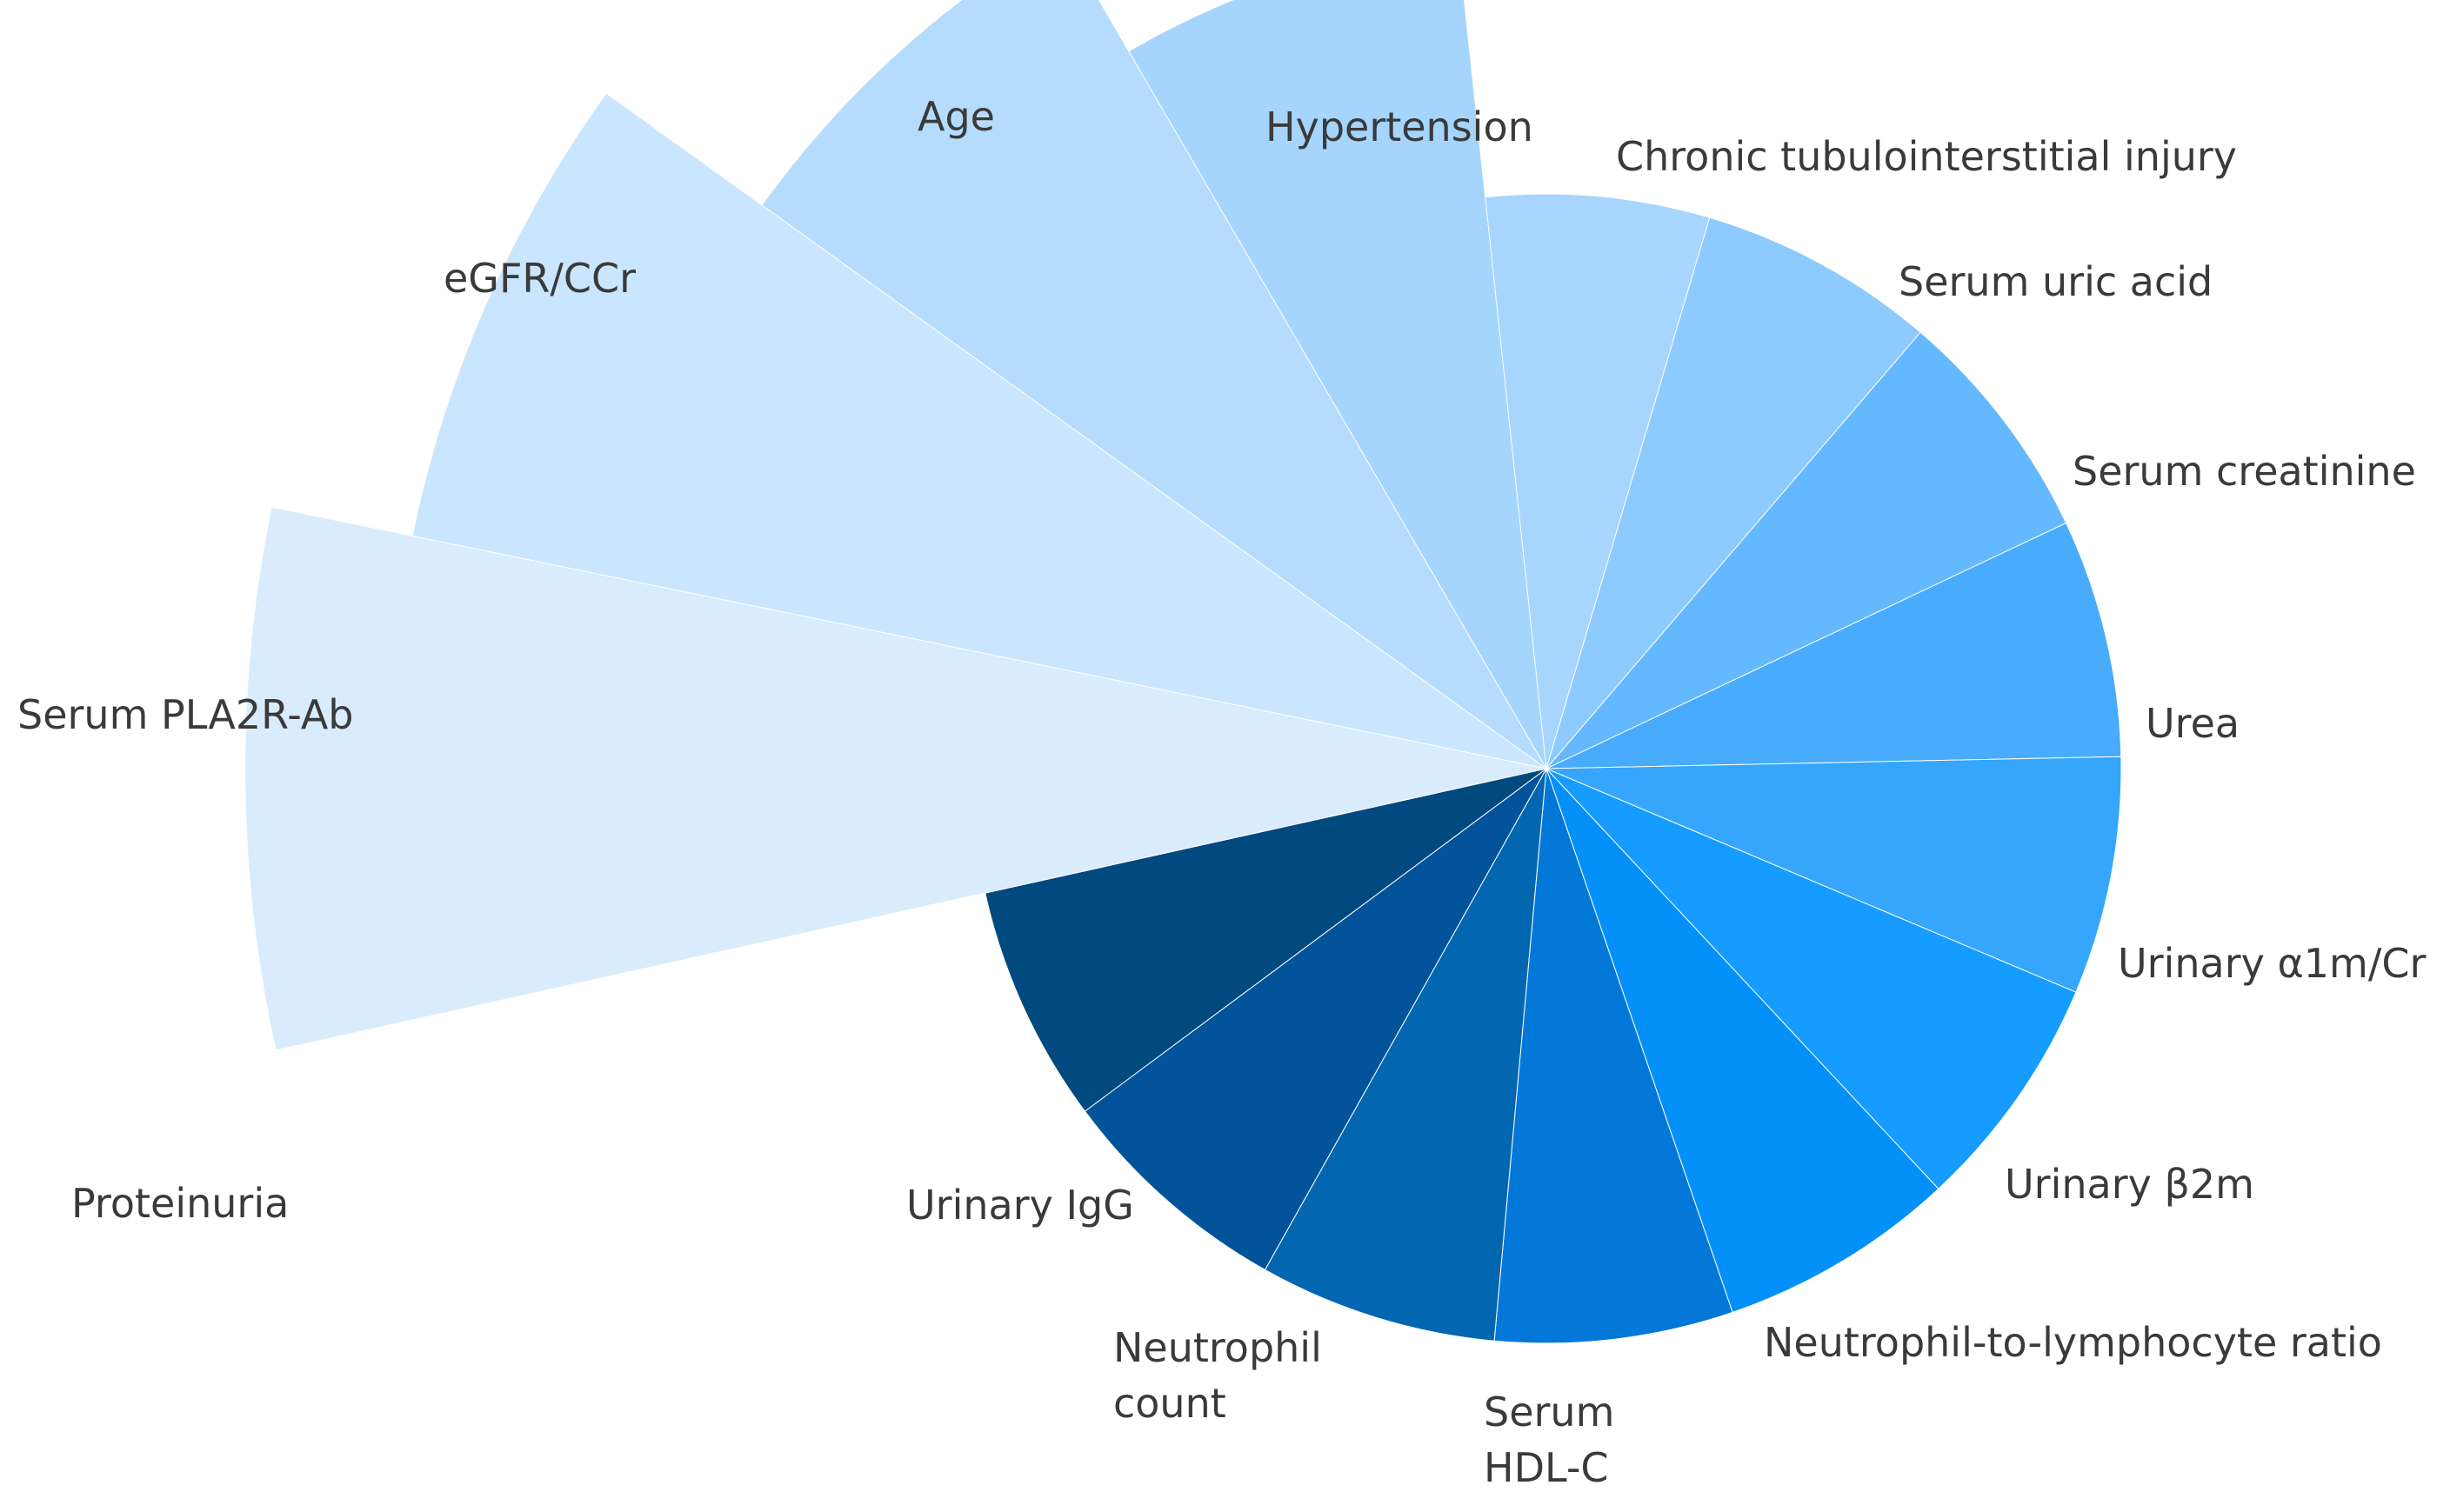  What do you see at coordinates (540, 278) in the screenshot?
I see `label-egfr-ccr: eGFR/CCr` at bounding box center [540, 278].